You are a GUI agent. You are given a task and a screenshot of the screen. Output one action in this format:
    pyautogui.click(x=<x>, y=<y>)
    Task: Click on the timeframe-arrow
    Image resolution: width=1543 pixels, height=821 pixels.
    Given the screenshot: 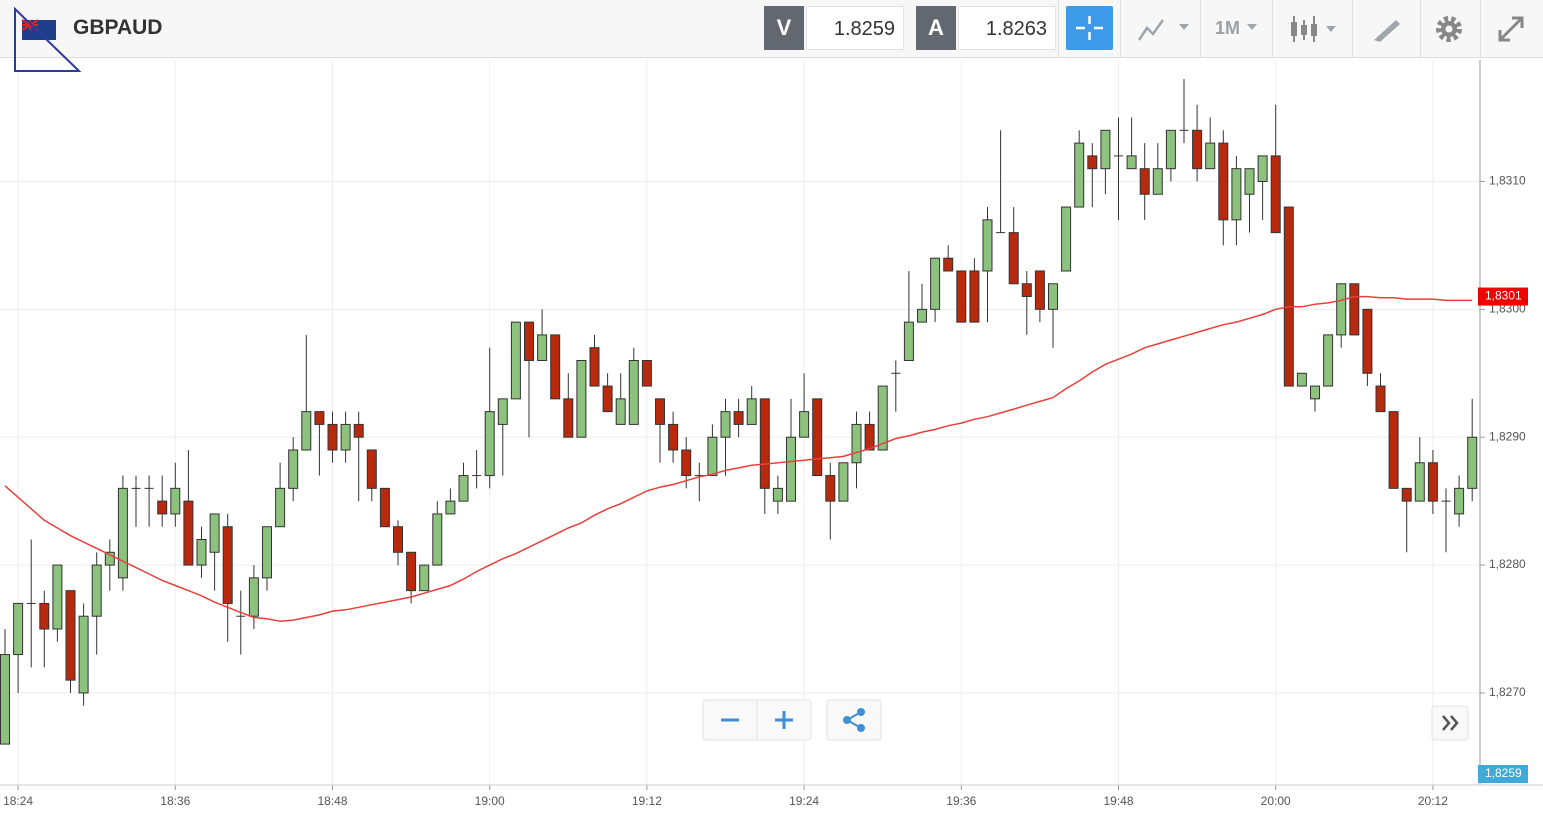 What is the action you would take?
    pyautogui.click(x=1255, y=29)
    